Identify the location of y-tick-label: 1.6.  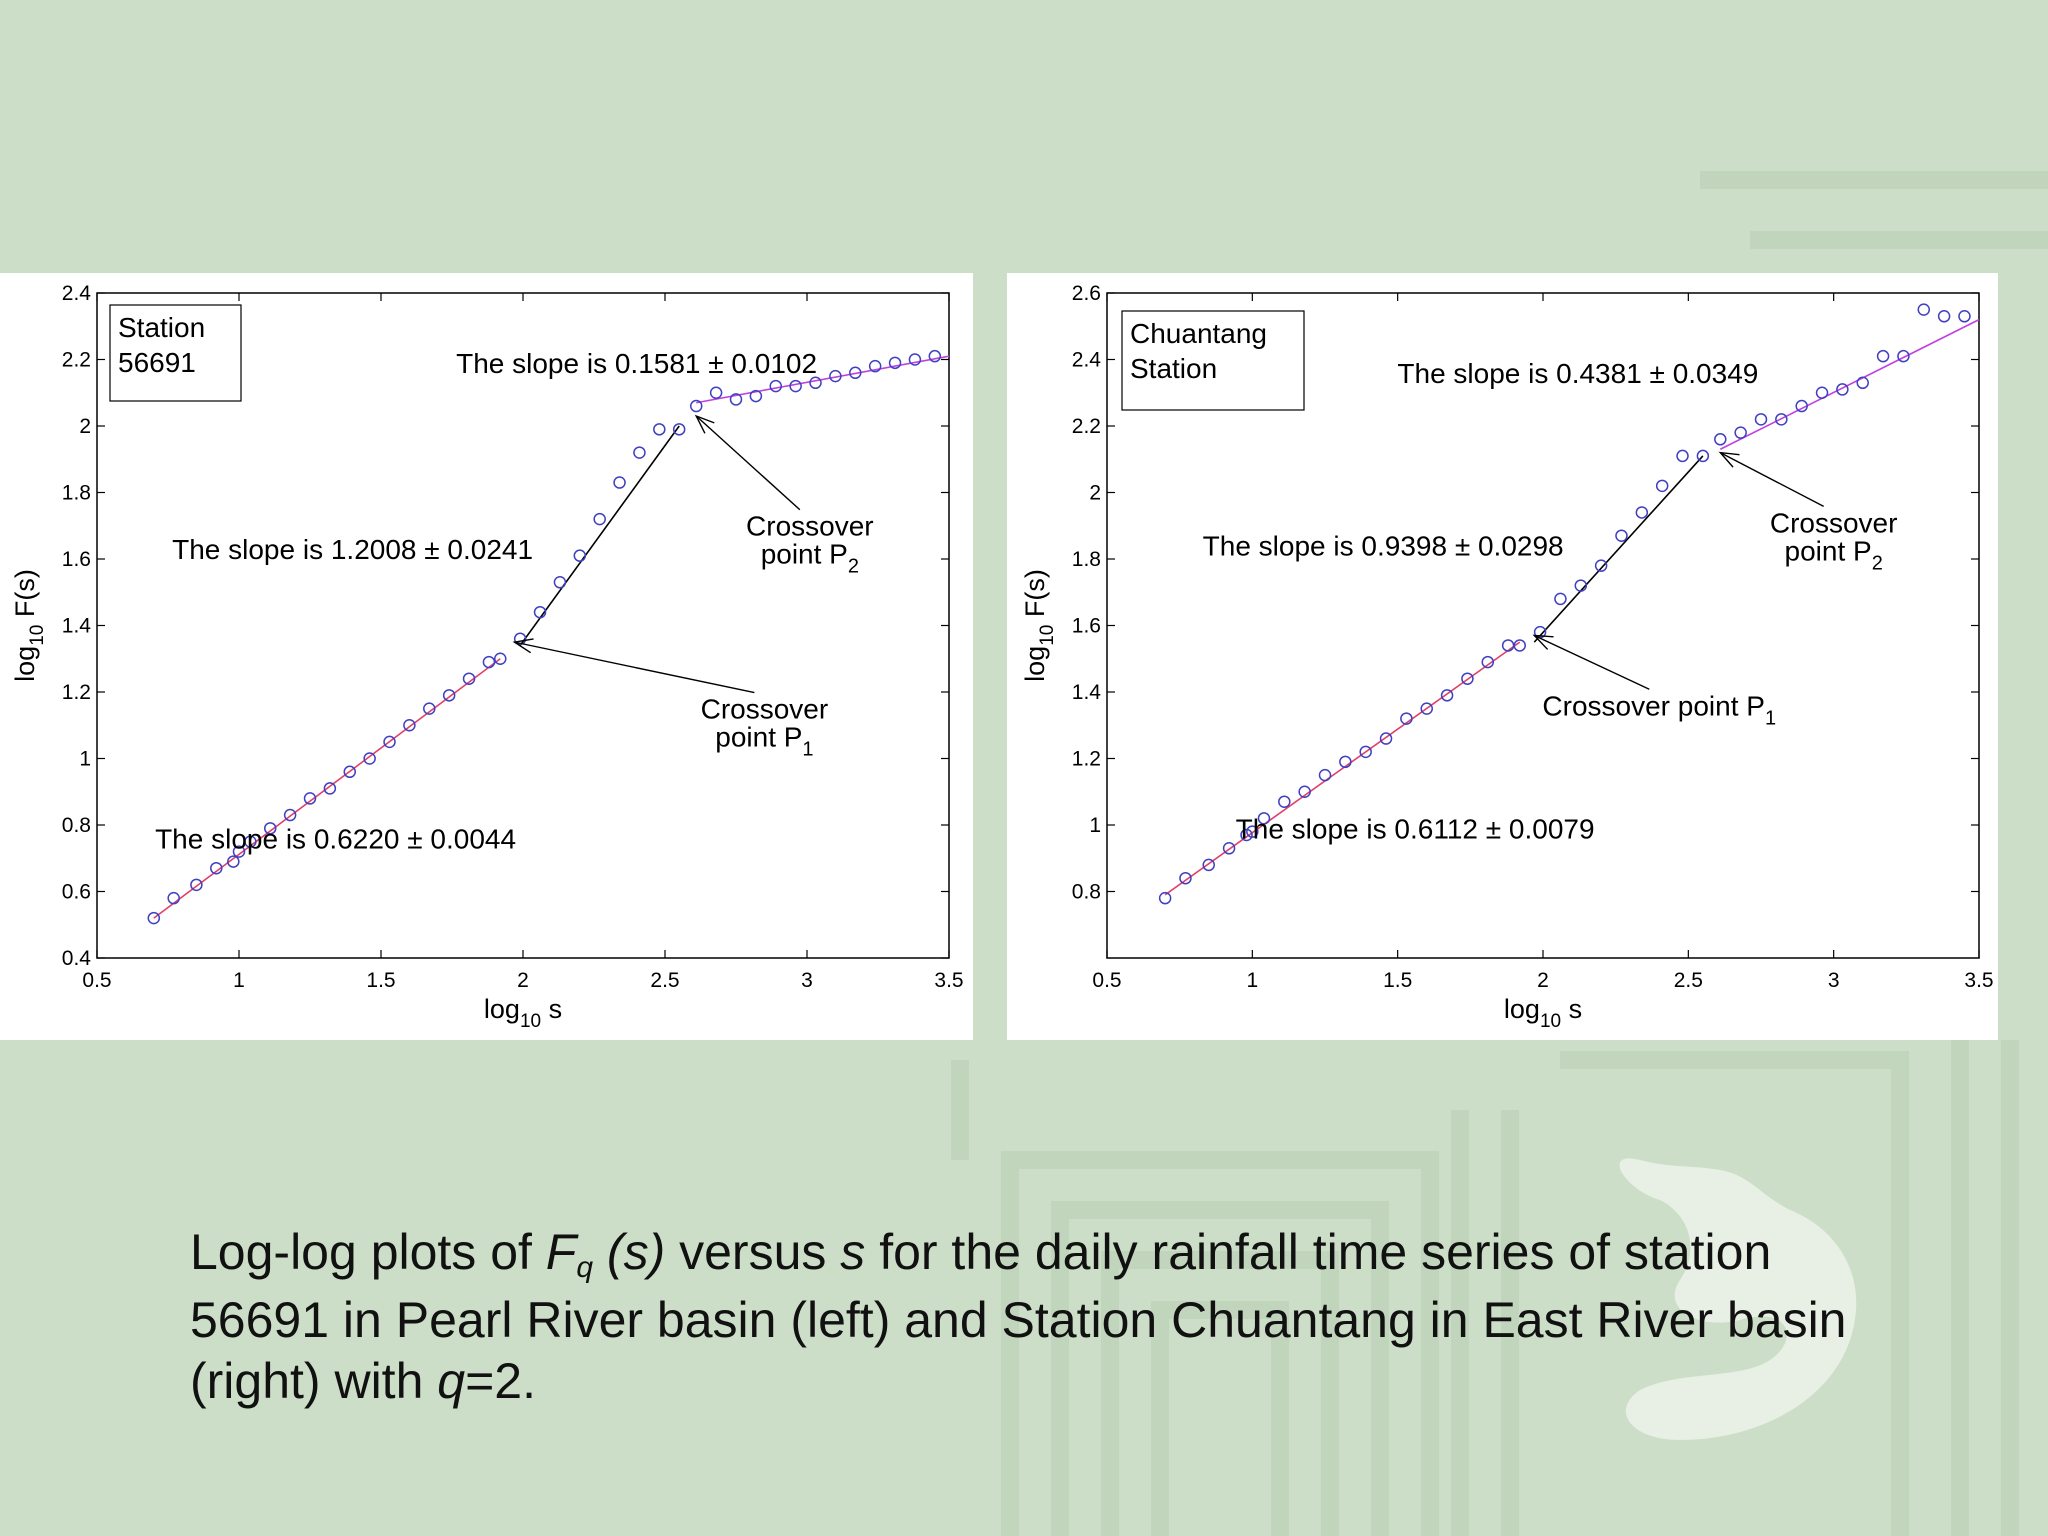
(76, 559).